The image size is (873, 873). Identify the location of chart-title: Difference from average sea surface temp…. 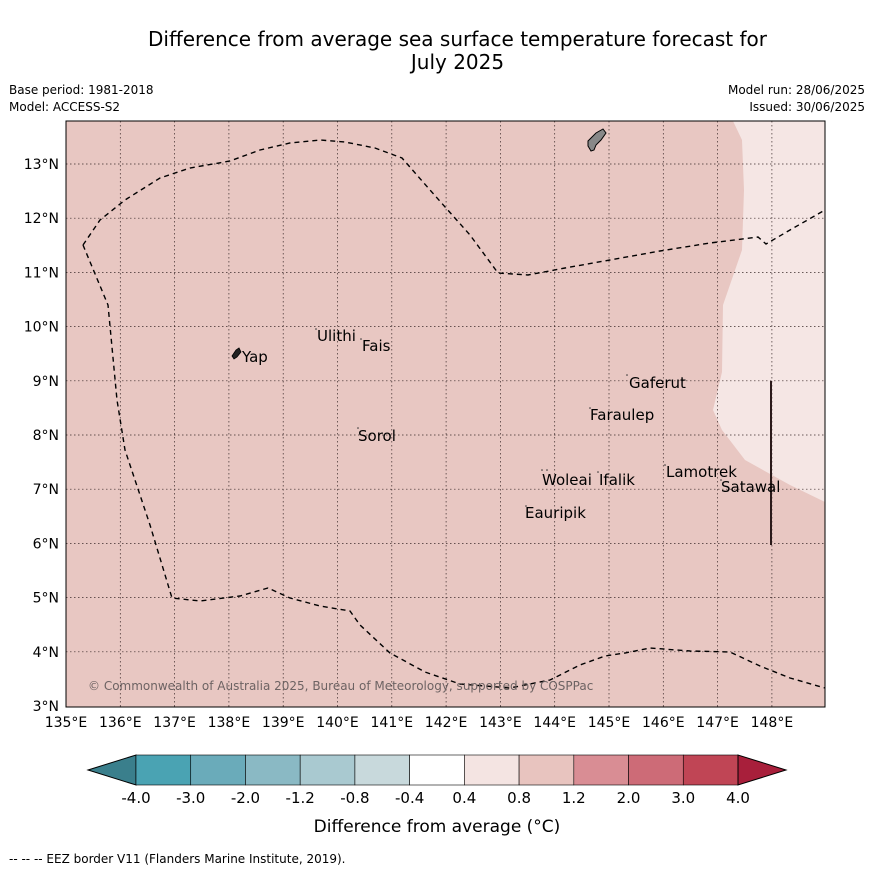
(457, 51).